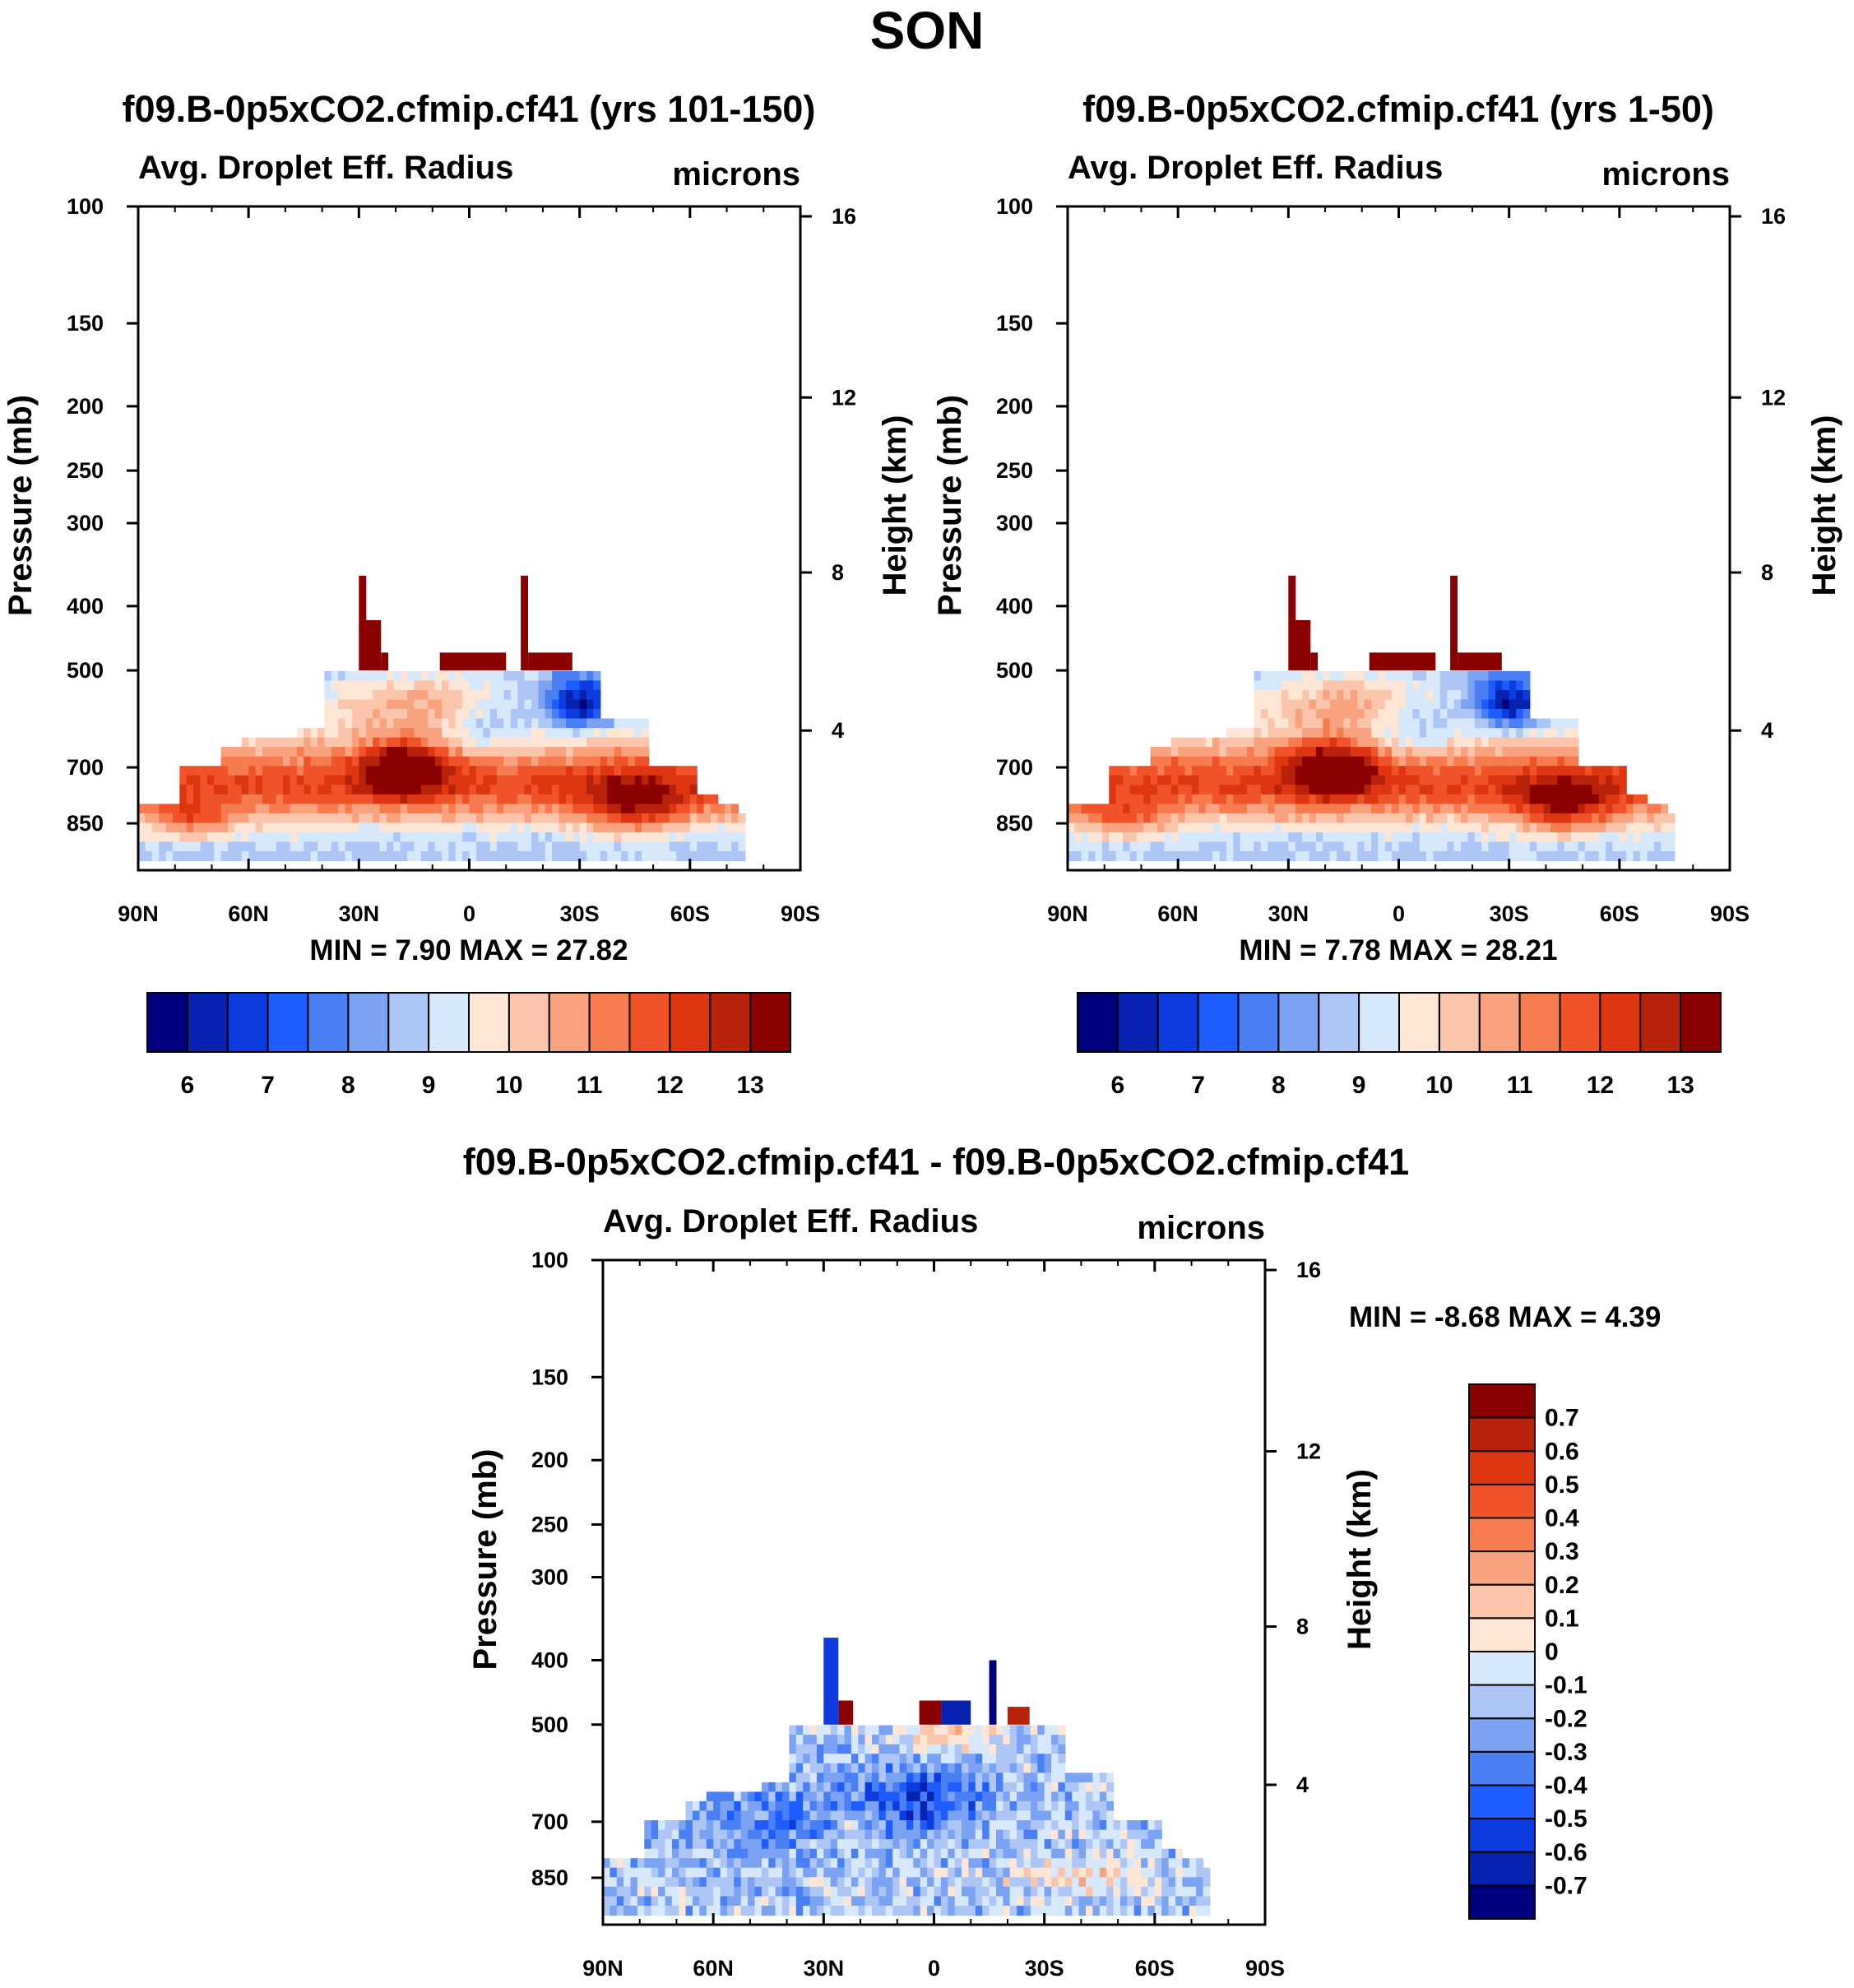  Describe the element at coordinates (469, 109) in the screenshot. I see `panel-title: f09.B-0p5xCO2.cfmip.cf41 (yrs 101-150)` at that location.